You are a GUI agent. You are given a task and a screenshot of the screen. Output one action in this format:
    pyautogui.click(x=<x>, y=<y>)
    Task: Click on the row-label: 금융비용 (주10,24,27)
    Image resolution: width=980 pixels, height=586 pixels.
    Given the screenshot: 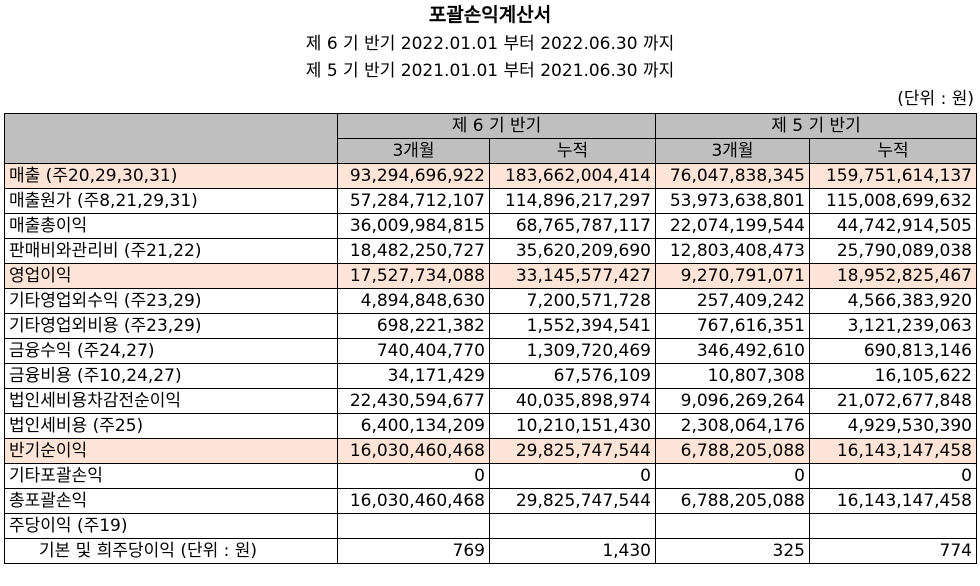 What is the action you would take?
    pyautogui.click(x=171, y=376)
    